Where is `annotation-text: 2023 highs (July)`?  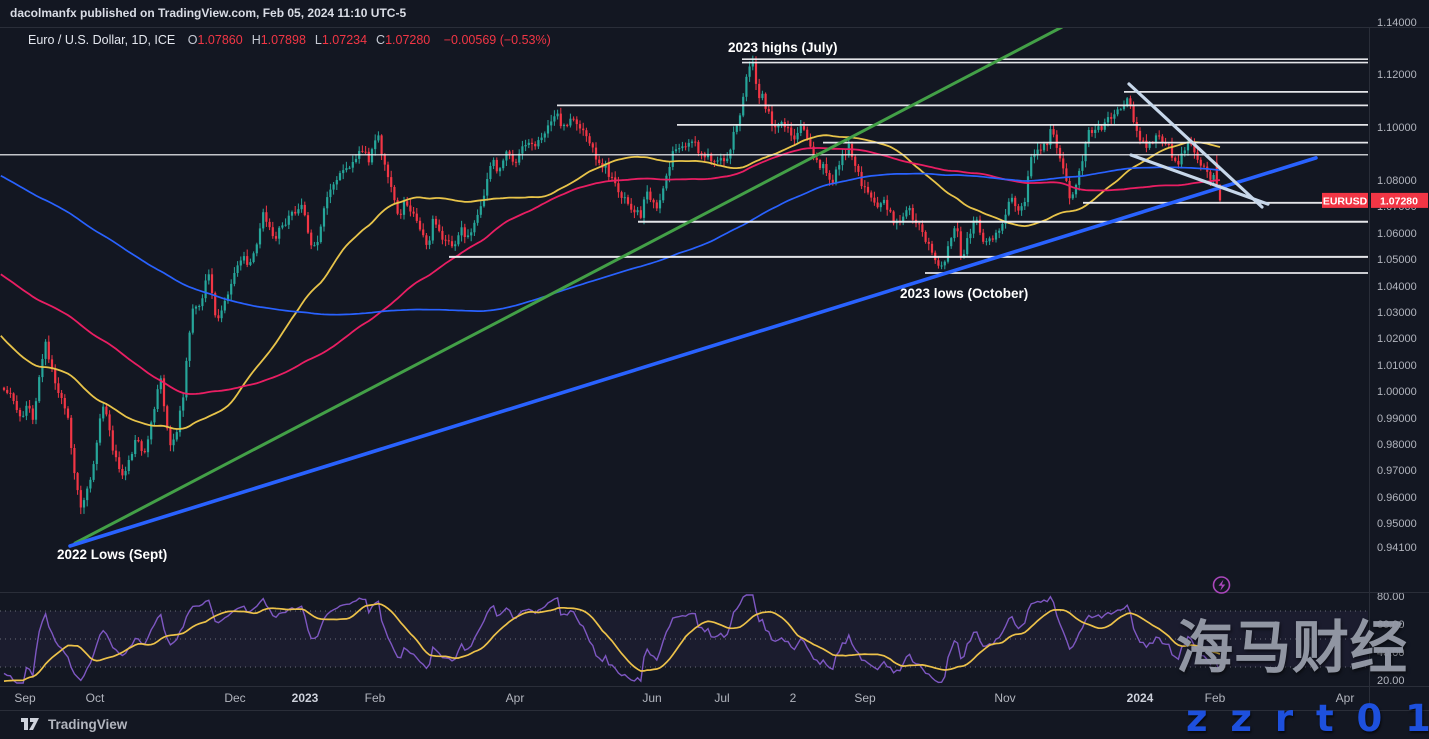
annotation-text: 2023 highs (July) is located at coordinates (783, 47).